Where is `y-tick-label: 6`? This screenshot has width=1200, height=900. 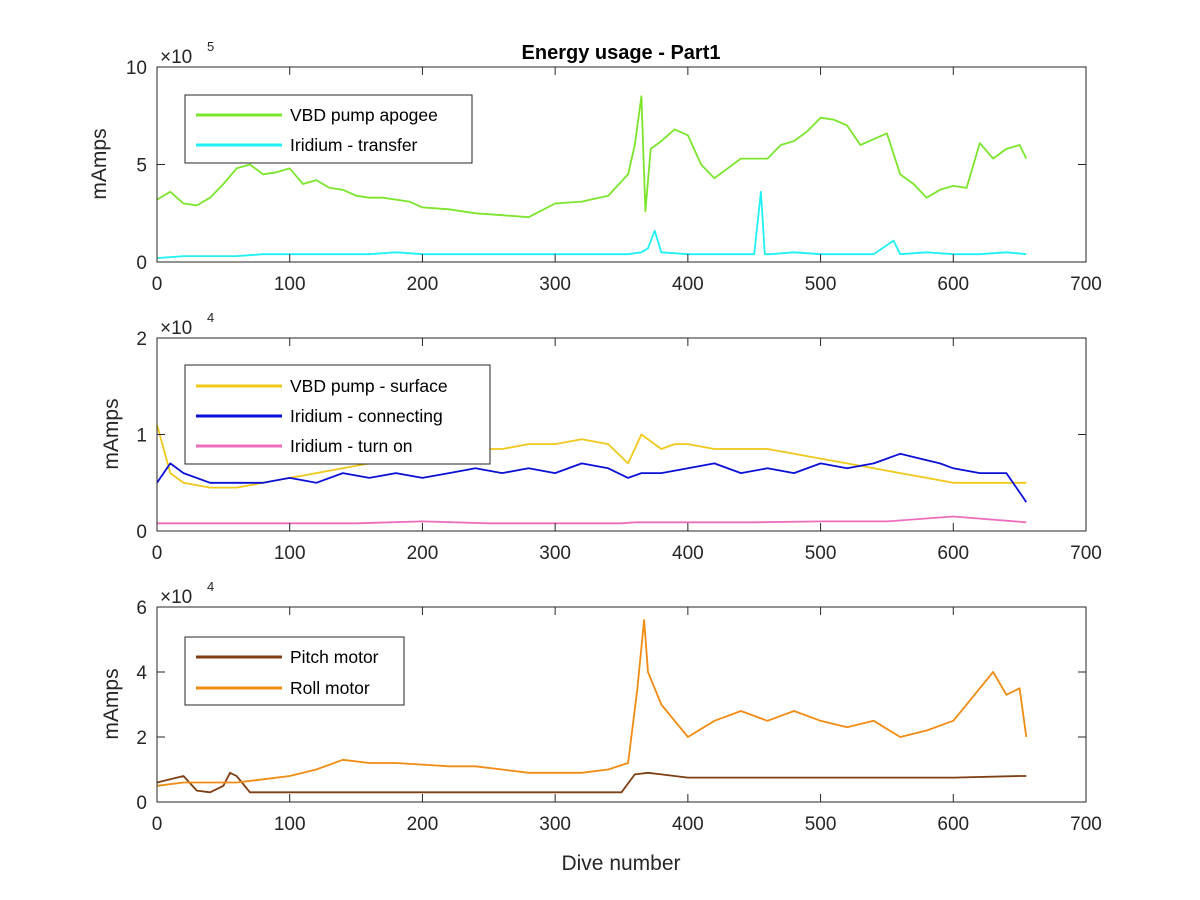 y-tick-label: 6 is located at coordinates (141, 608).